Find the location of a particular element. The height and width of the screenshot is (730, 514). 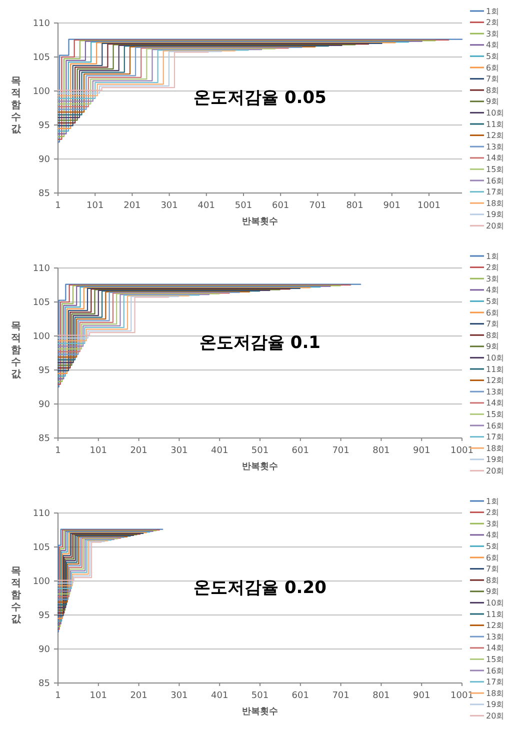

y-tick-label: 90 is located at coordinates (44, 650).